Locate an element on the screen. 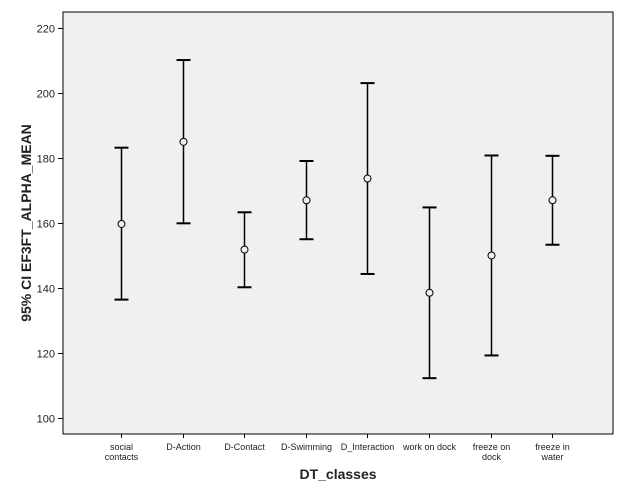 The width and height of the screenshot is (625, 500). x-tick-label: freeze on dock is located at coordinates (492, 452).